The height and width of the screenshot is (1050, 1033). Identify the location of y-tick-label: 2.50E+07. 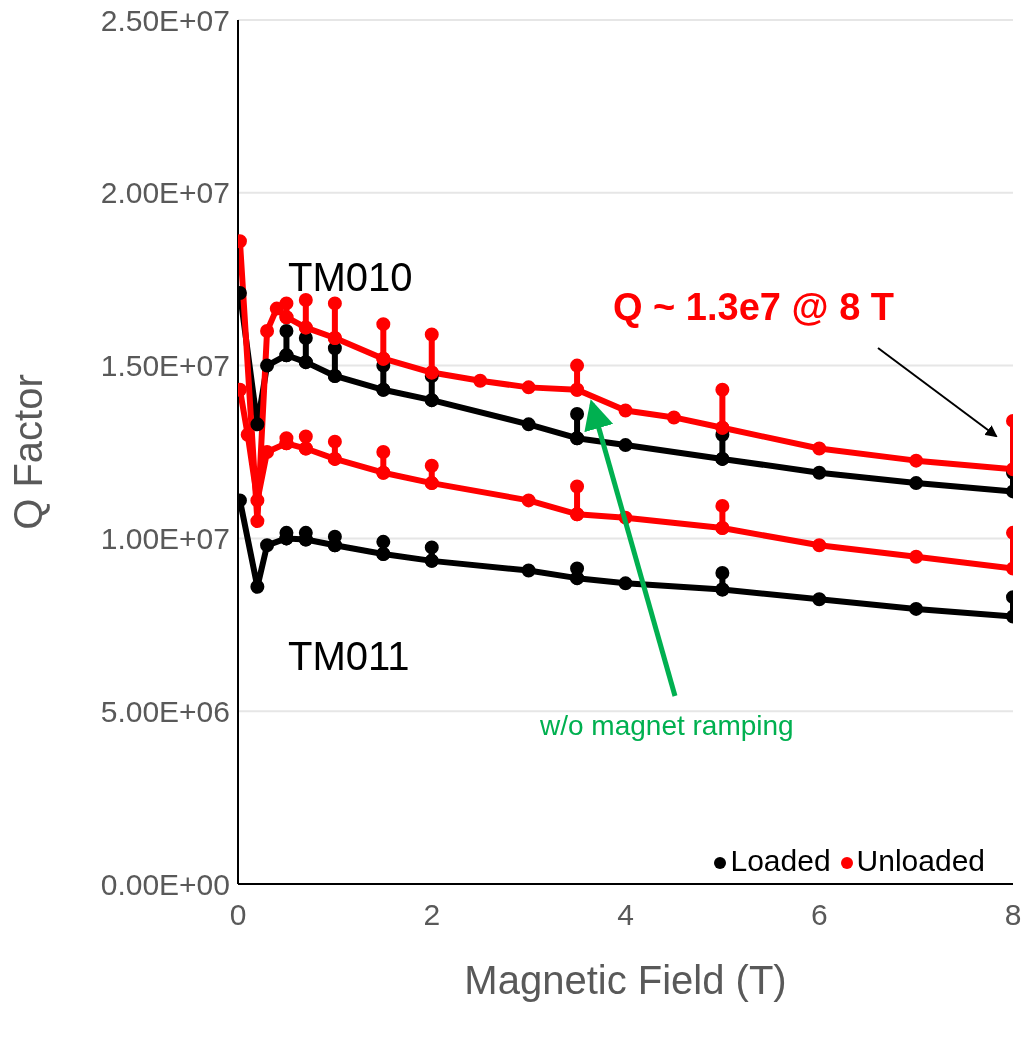
(165, 20).